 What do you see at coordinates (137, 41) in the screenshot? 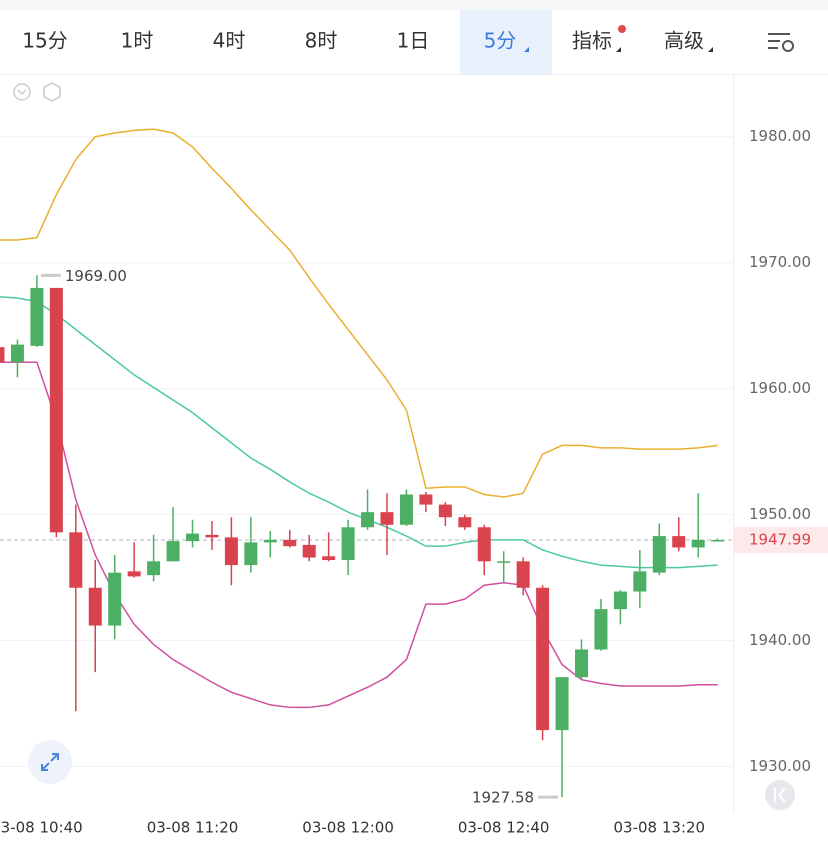
I see `tab: 1时` at bounding box center [137, 41].